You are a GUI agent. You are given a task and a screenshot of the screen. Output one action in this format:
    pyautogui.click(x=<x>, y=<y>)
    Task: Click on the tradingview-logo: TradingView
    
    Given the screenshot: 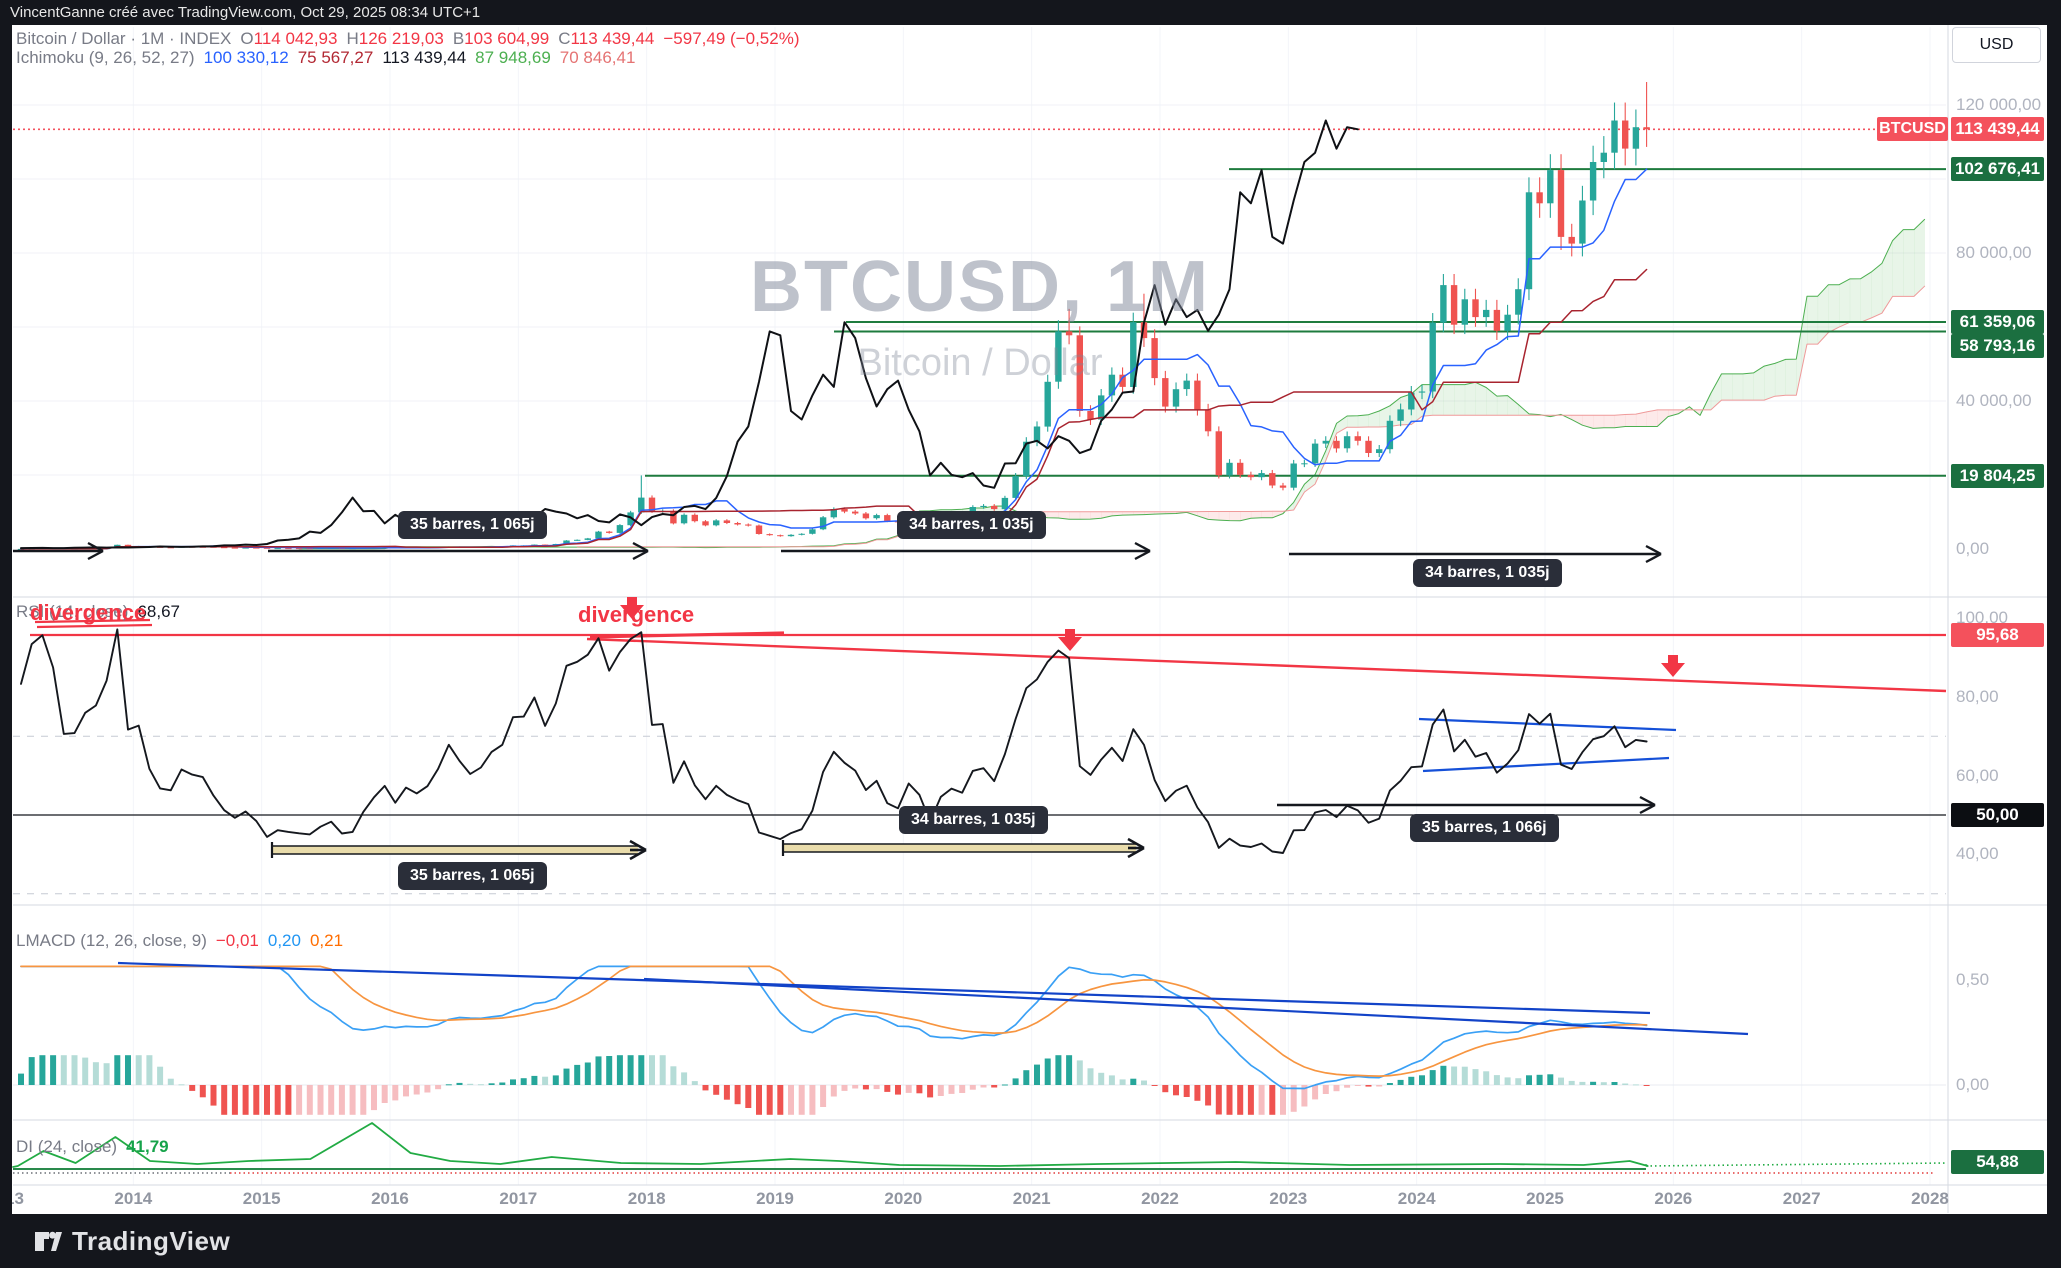 What is the action you would take?
    pyautogui.click(x=132, y=1241)
    